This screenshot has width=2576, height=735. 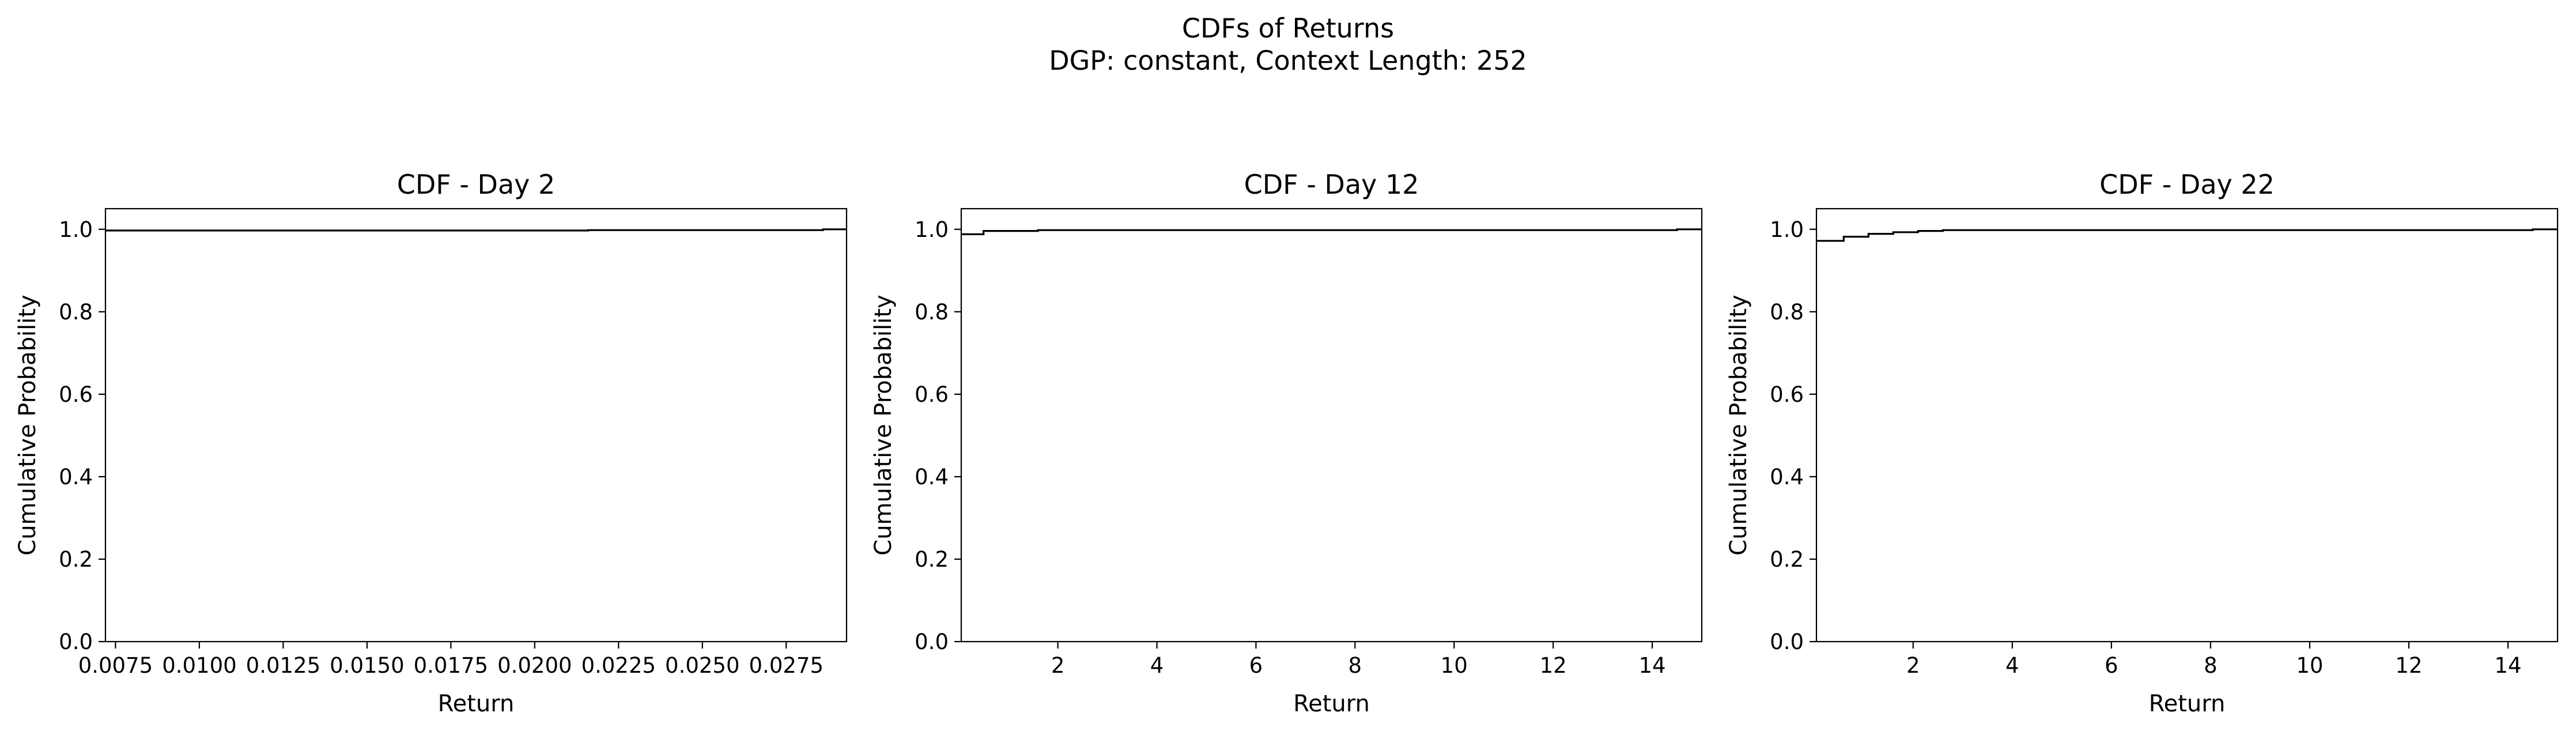 I want to click on x-tick-label: 0.0275, so click(x=786, y=665).